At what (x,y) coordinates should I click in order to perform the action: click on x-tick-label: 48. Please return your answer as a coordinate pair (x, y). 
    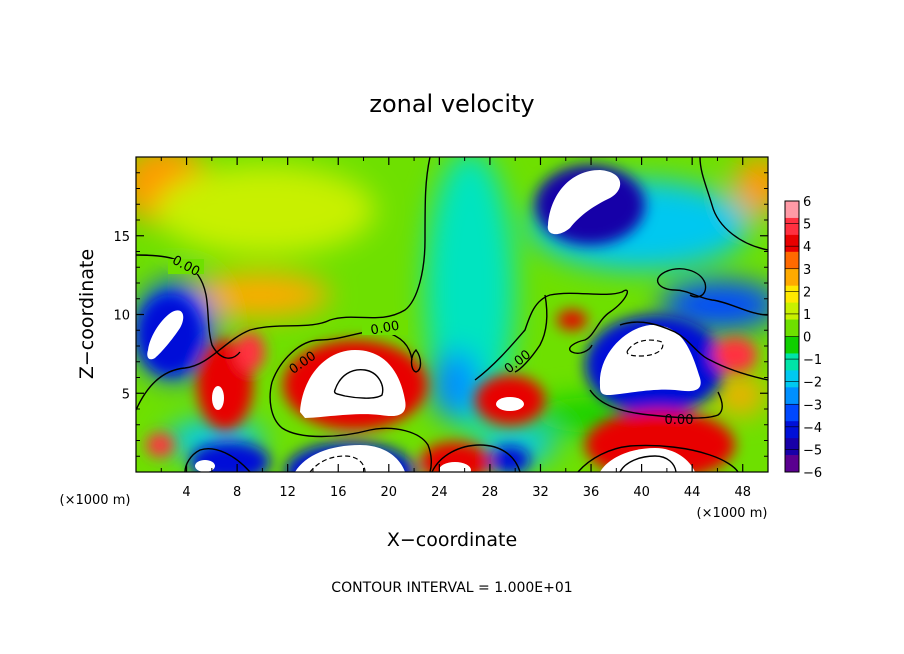
    Looking at the image, I should click on (742, 492).